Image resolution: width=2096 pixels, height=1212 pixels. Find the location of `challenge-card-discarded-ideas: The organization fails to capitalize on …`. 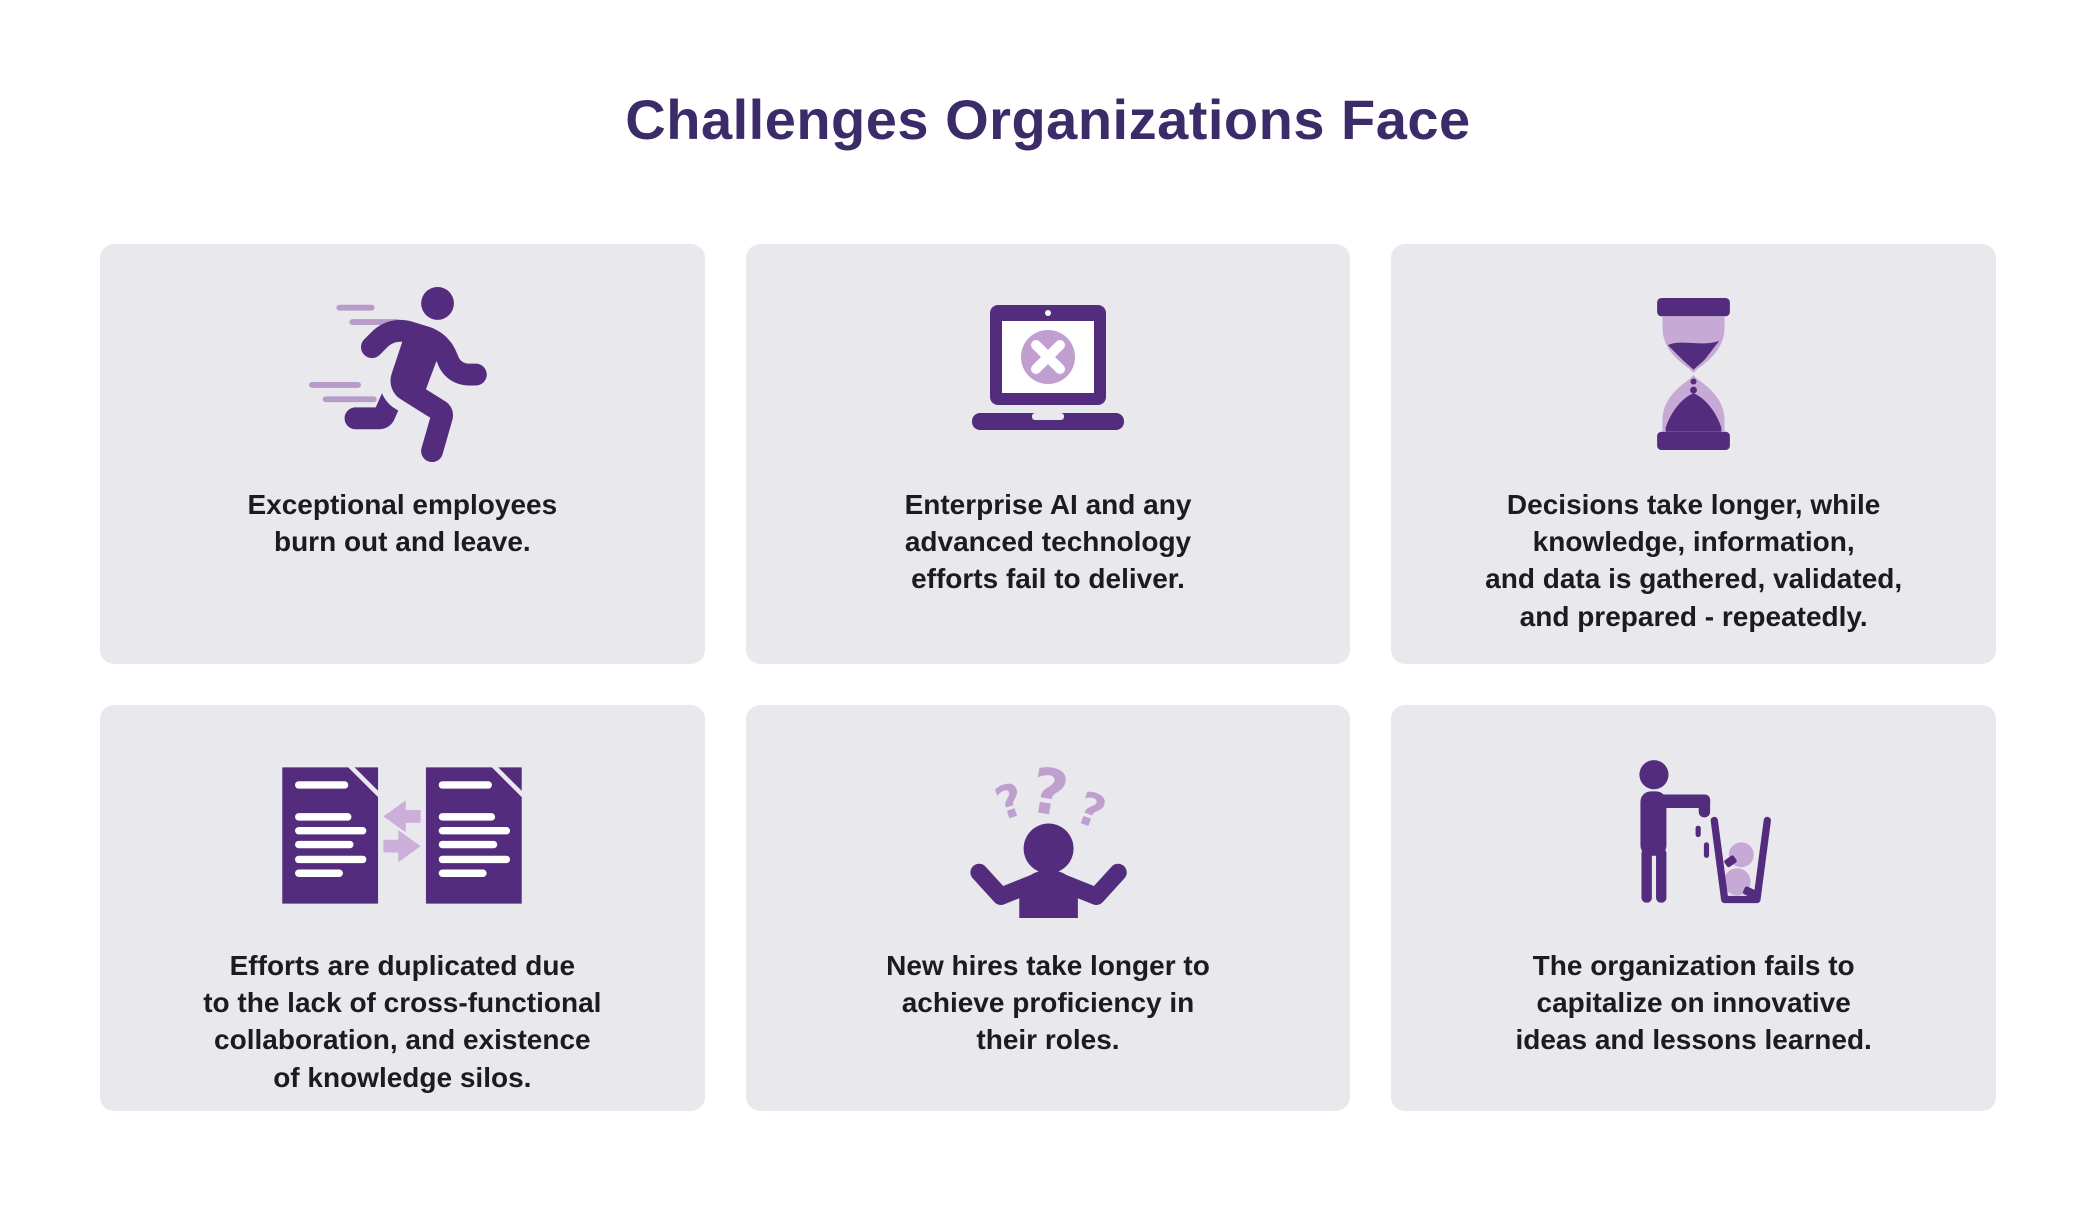

challenge-card-discarded-ideas: The organization fails to capitalize on … is located at coordinates (1693, 908).